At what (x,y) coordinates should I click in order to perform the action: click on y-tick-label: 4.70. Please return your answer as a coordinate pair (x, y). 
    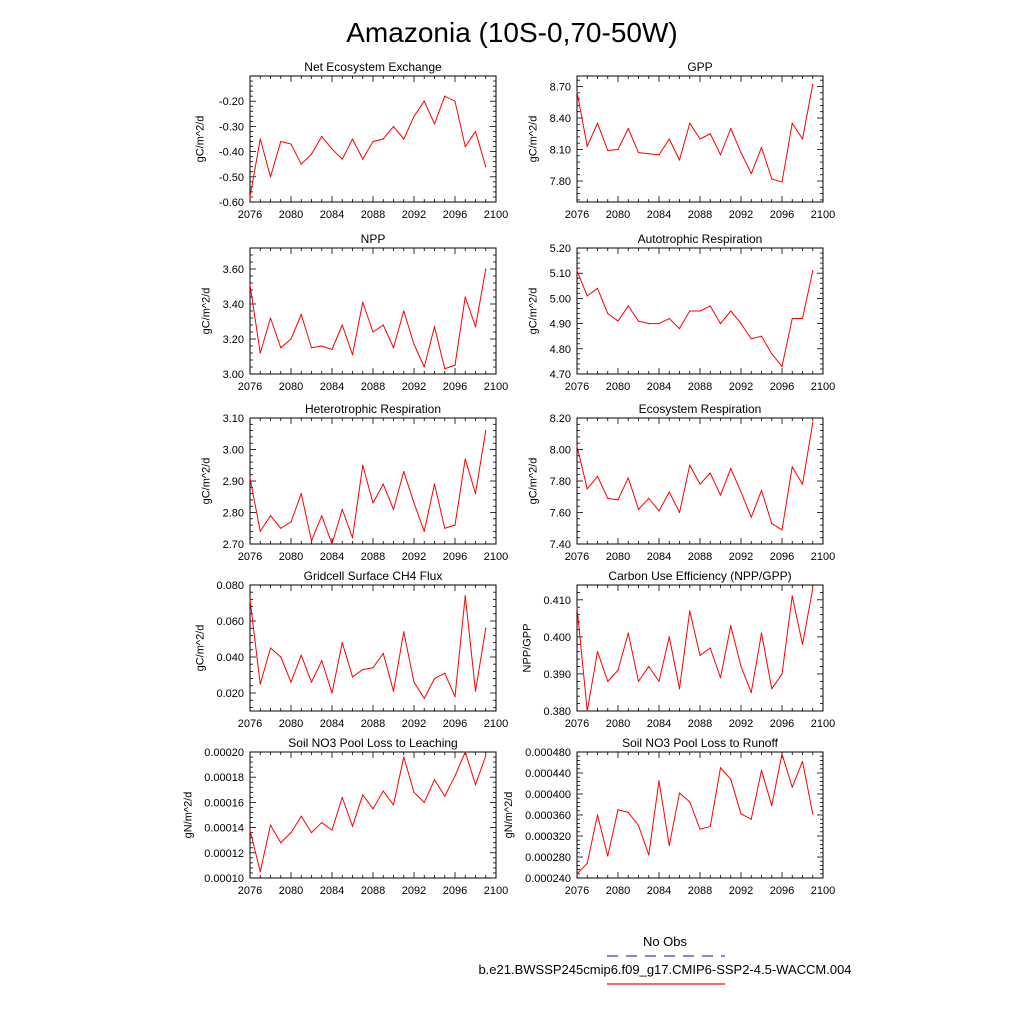
    Looking at the image, I should click on (560, 375).